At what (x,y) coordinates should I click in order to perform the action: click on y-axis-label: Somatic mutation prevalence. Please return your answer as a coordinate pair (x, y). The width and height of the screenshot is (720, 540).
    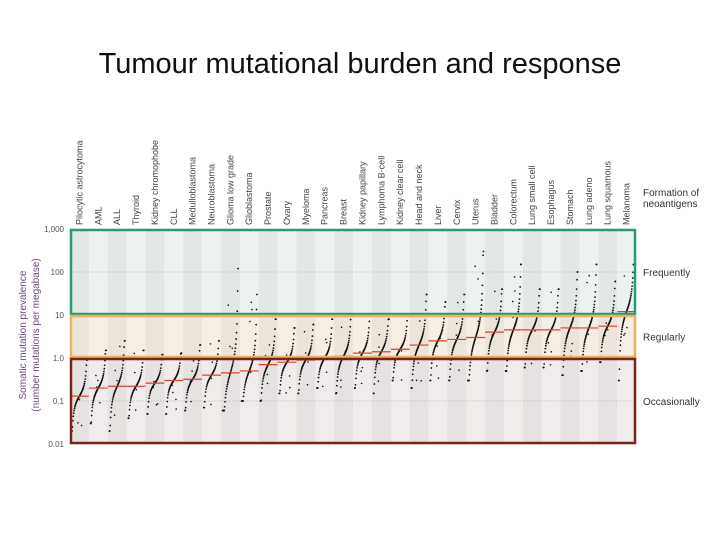
    Looking at the image, I should click on (23, 334).